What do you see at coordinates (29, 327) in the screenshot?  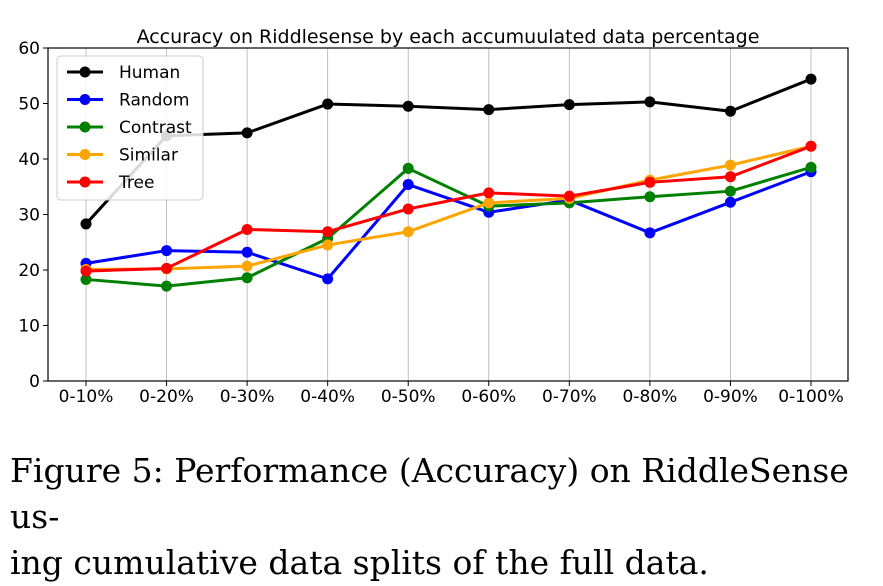 I see `y-tick-label: 10` at bounding box center [29, 327].